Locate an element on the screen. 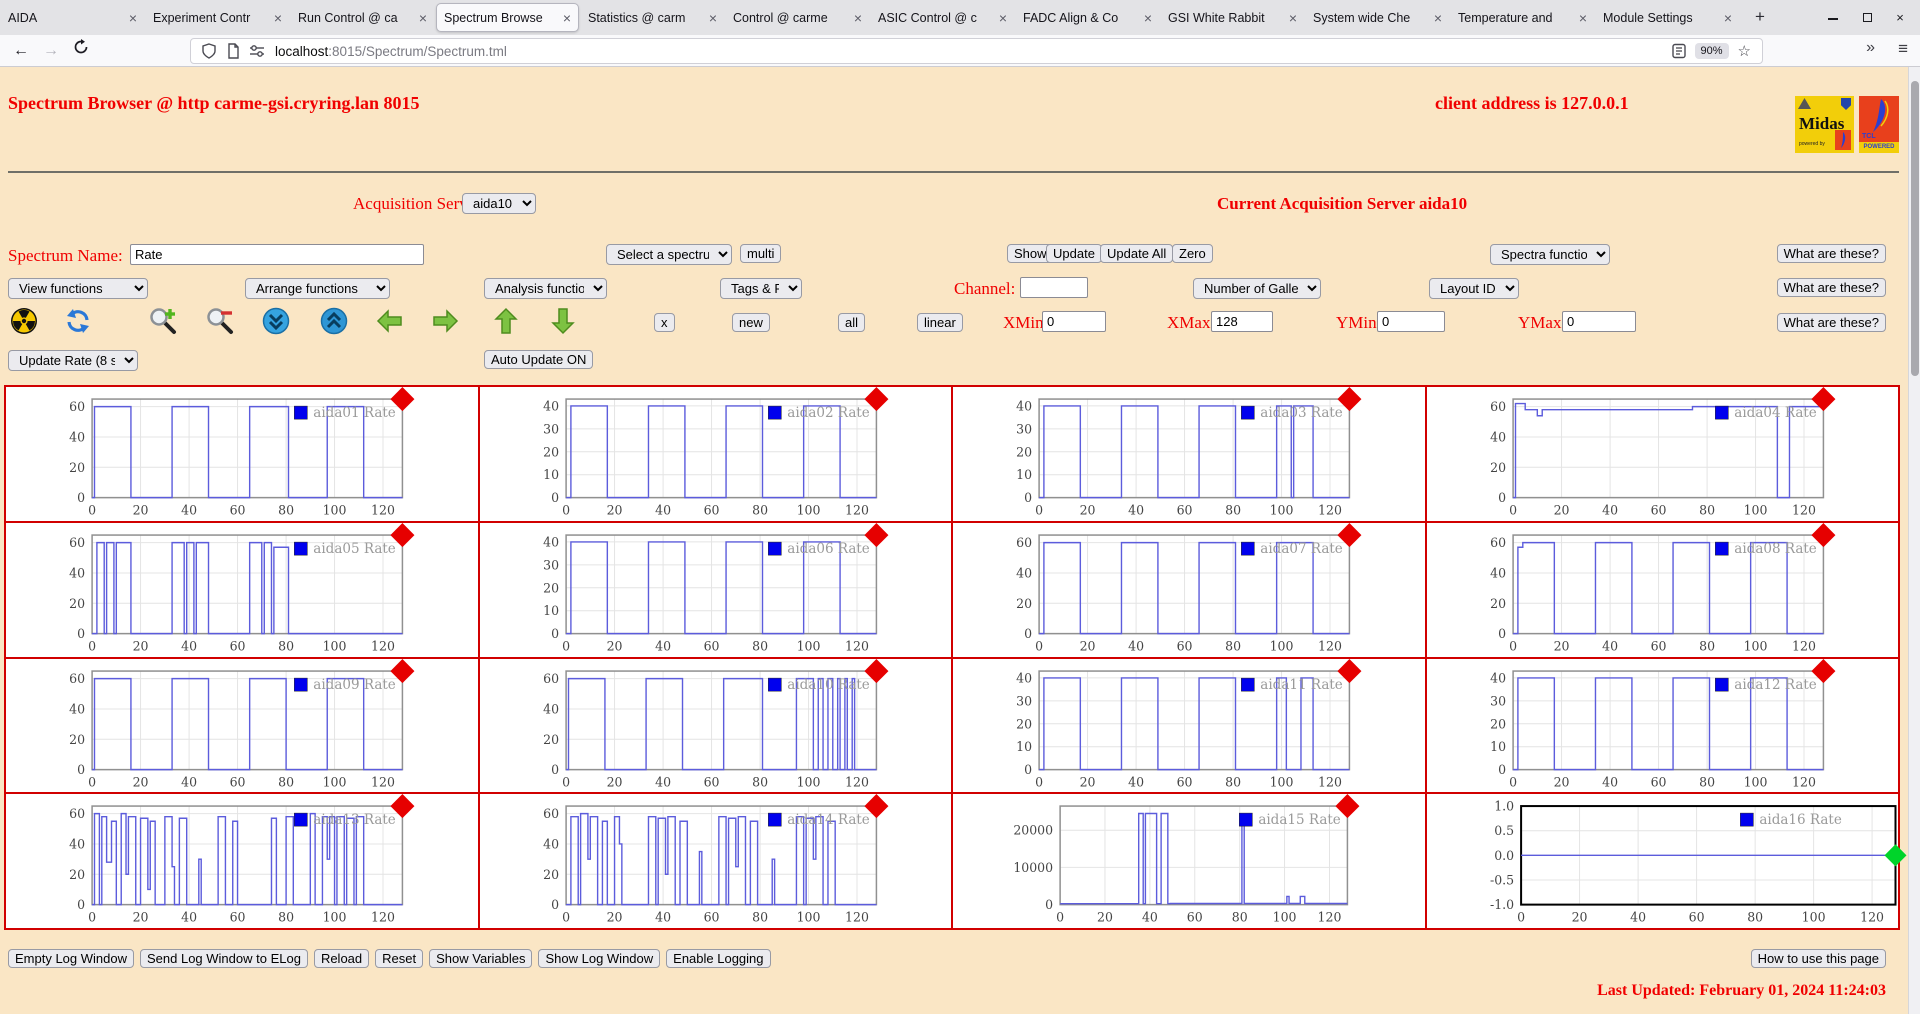  xmin-input is located at coordinates (1074, 321).